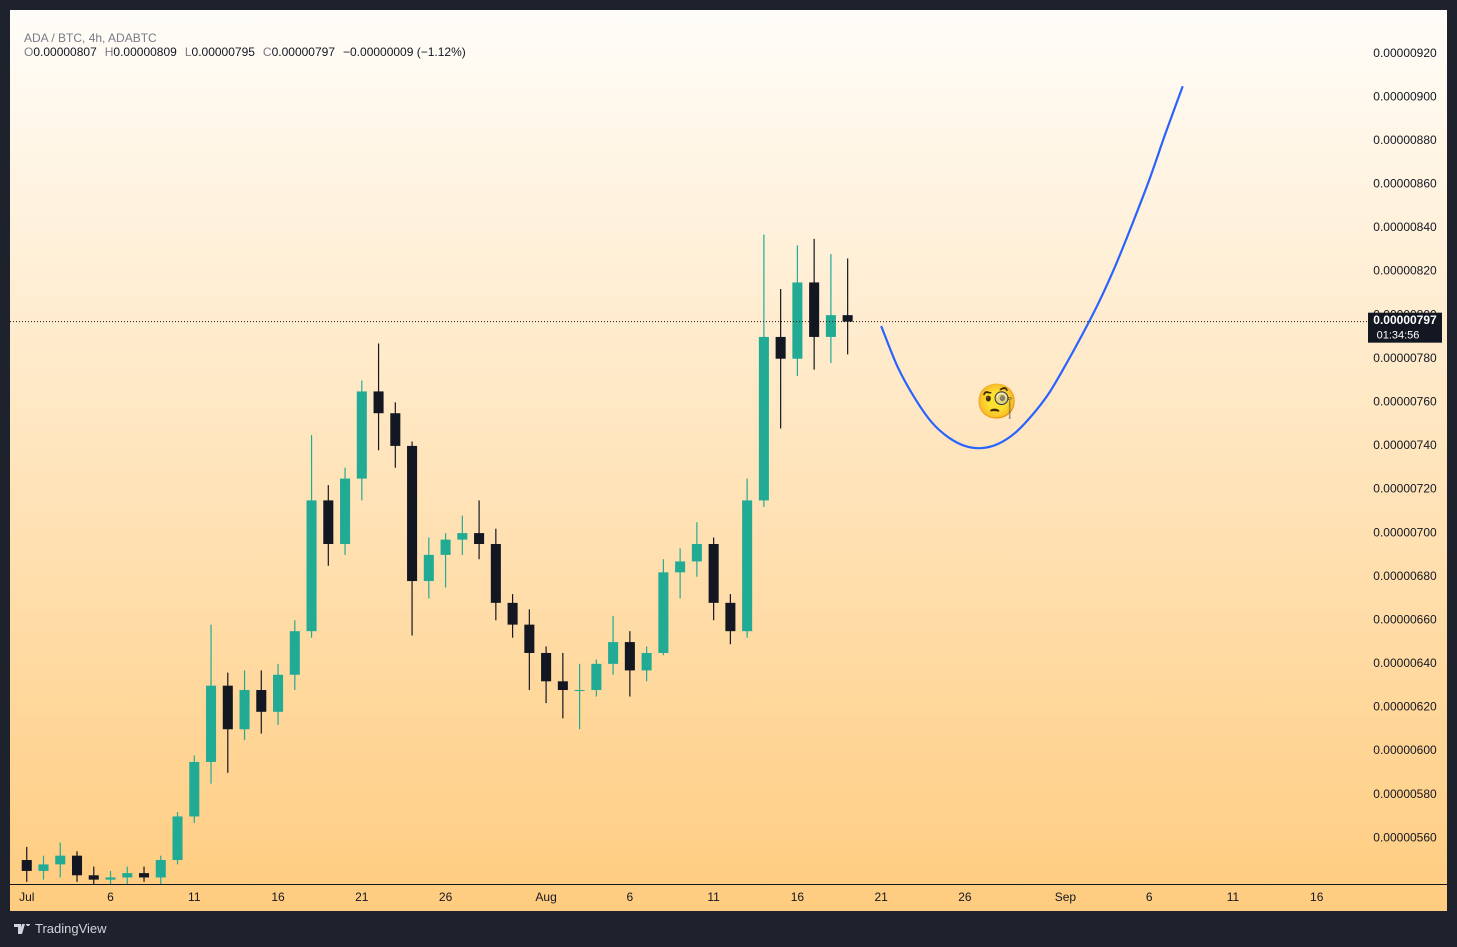  Describe the element at coordinates (1032, 267) in the screenshot. I see `projection-curve` at that location.